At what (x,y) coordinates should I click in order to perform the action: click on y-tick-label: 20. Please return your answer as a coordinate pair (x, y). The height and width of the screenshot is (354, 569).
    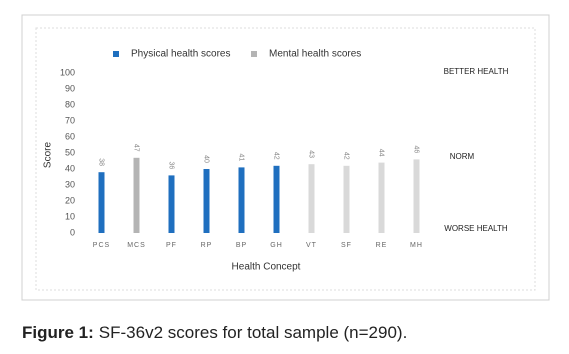
    Looking at the image, I should click on (70, 200).